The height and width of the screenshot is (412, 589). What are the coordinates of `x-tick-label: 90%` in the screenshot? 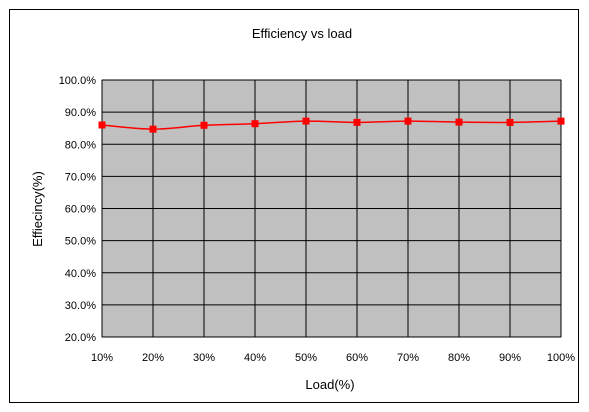 It's located at (510, 358).